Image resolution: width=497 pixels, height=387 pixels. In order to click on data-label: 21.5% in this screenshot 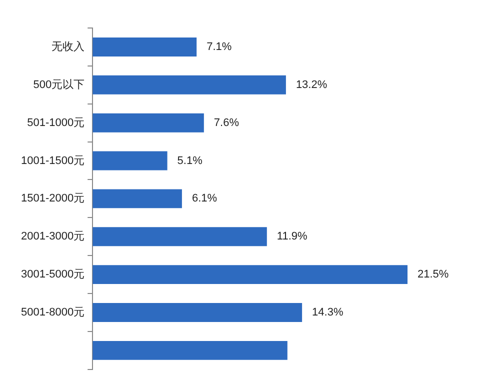, I will do `click(433, 274)`.